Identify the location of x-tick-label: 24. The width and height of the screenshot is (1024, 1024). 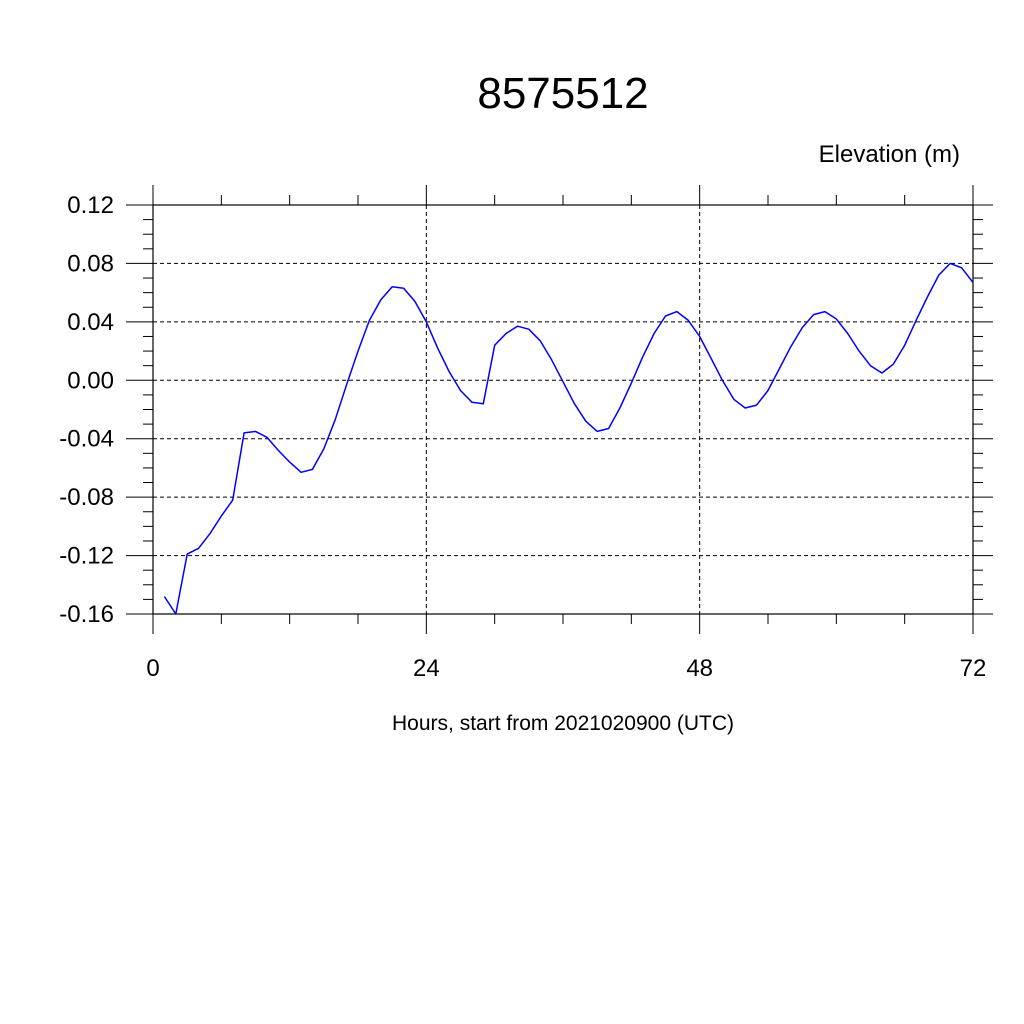
(426, 668).